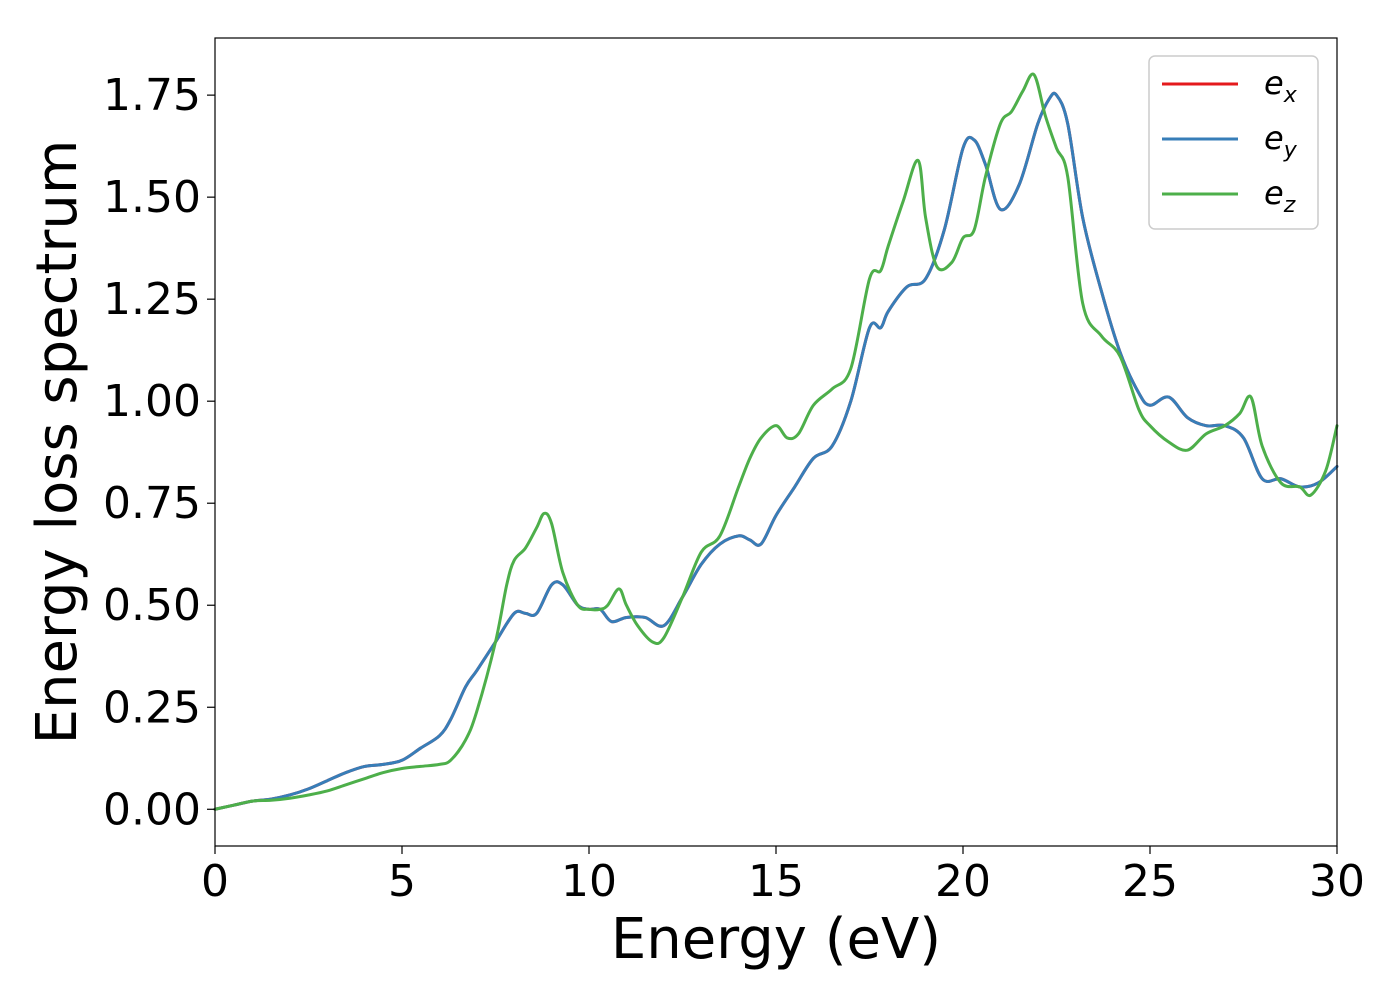  What do you see at coordinates (152, 605) in the screenshot?
I see `y-tick-label: 0.50` at bounding box center [152, 605].